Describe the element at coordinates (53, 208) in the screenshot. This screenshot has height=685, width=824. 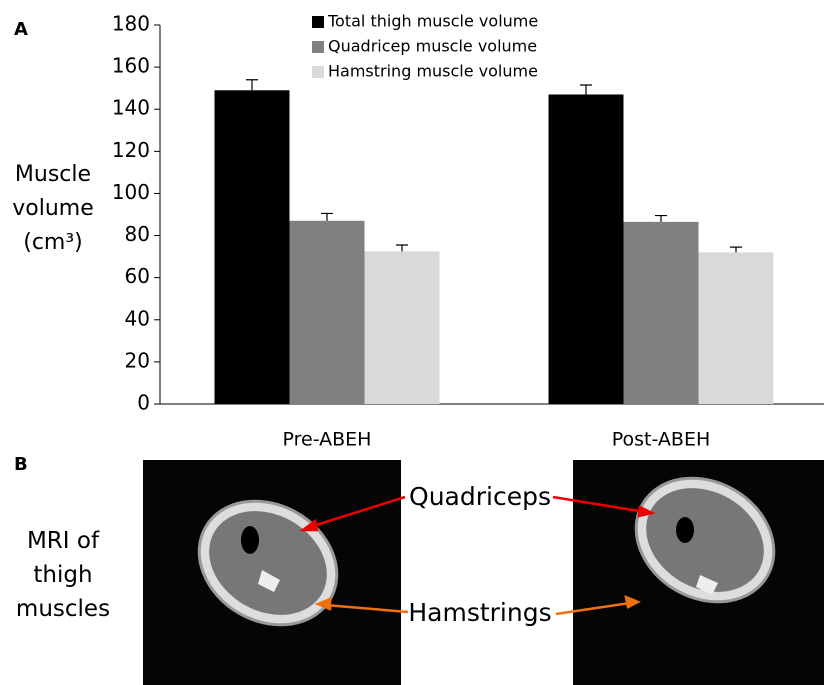
I see `y-axis-label: Muscle volume (cm³)` at that location.